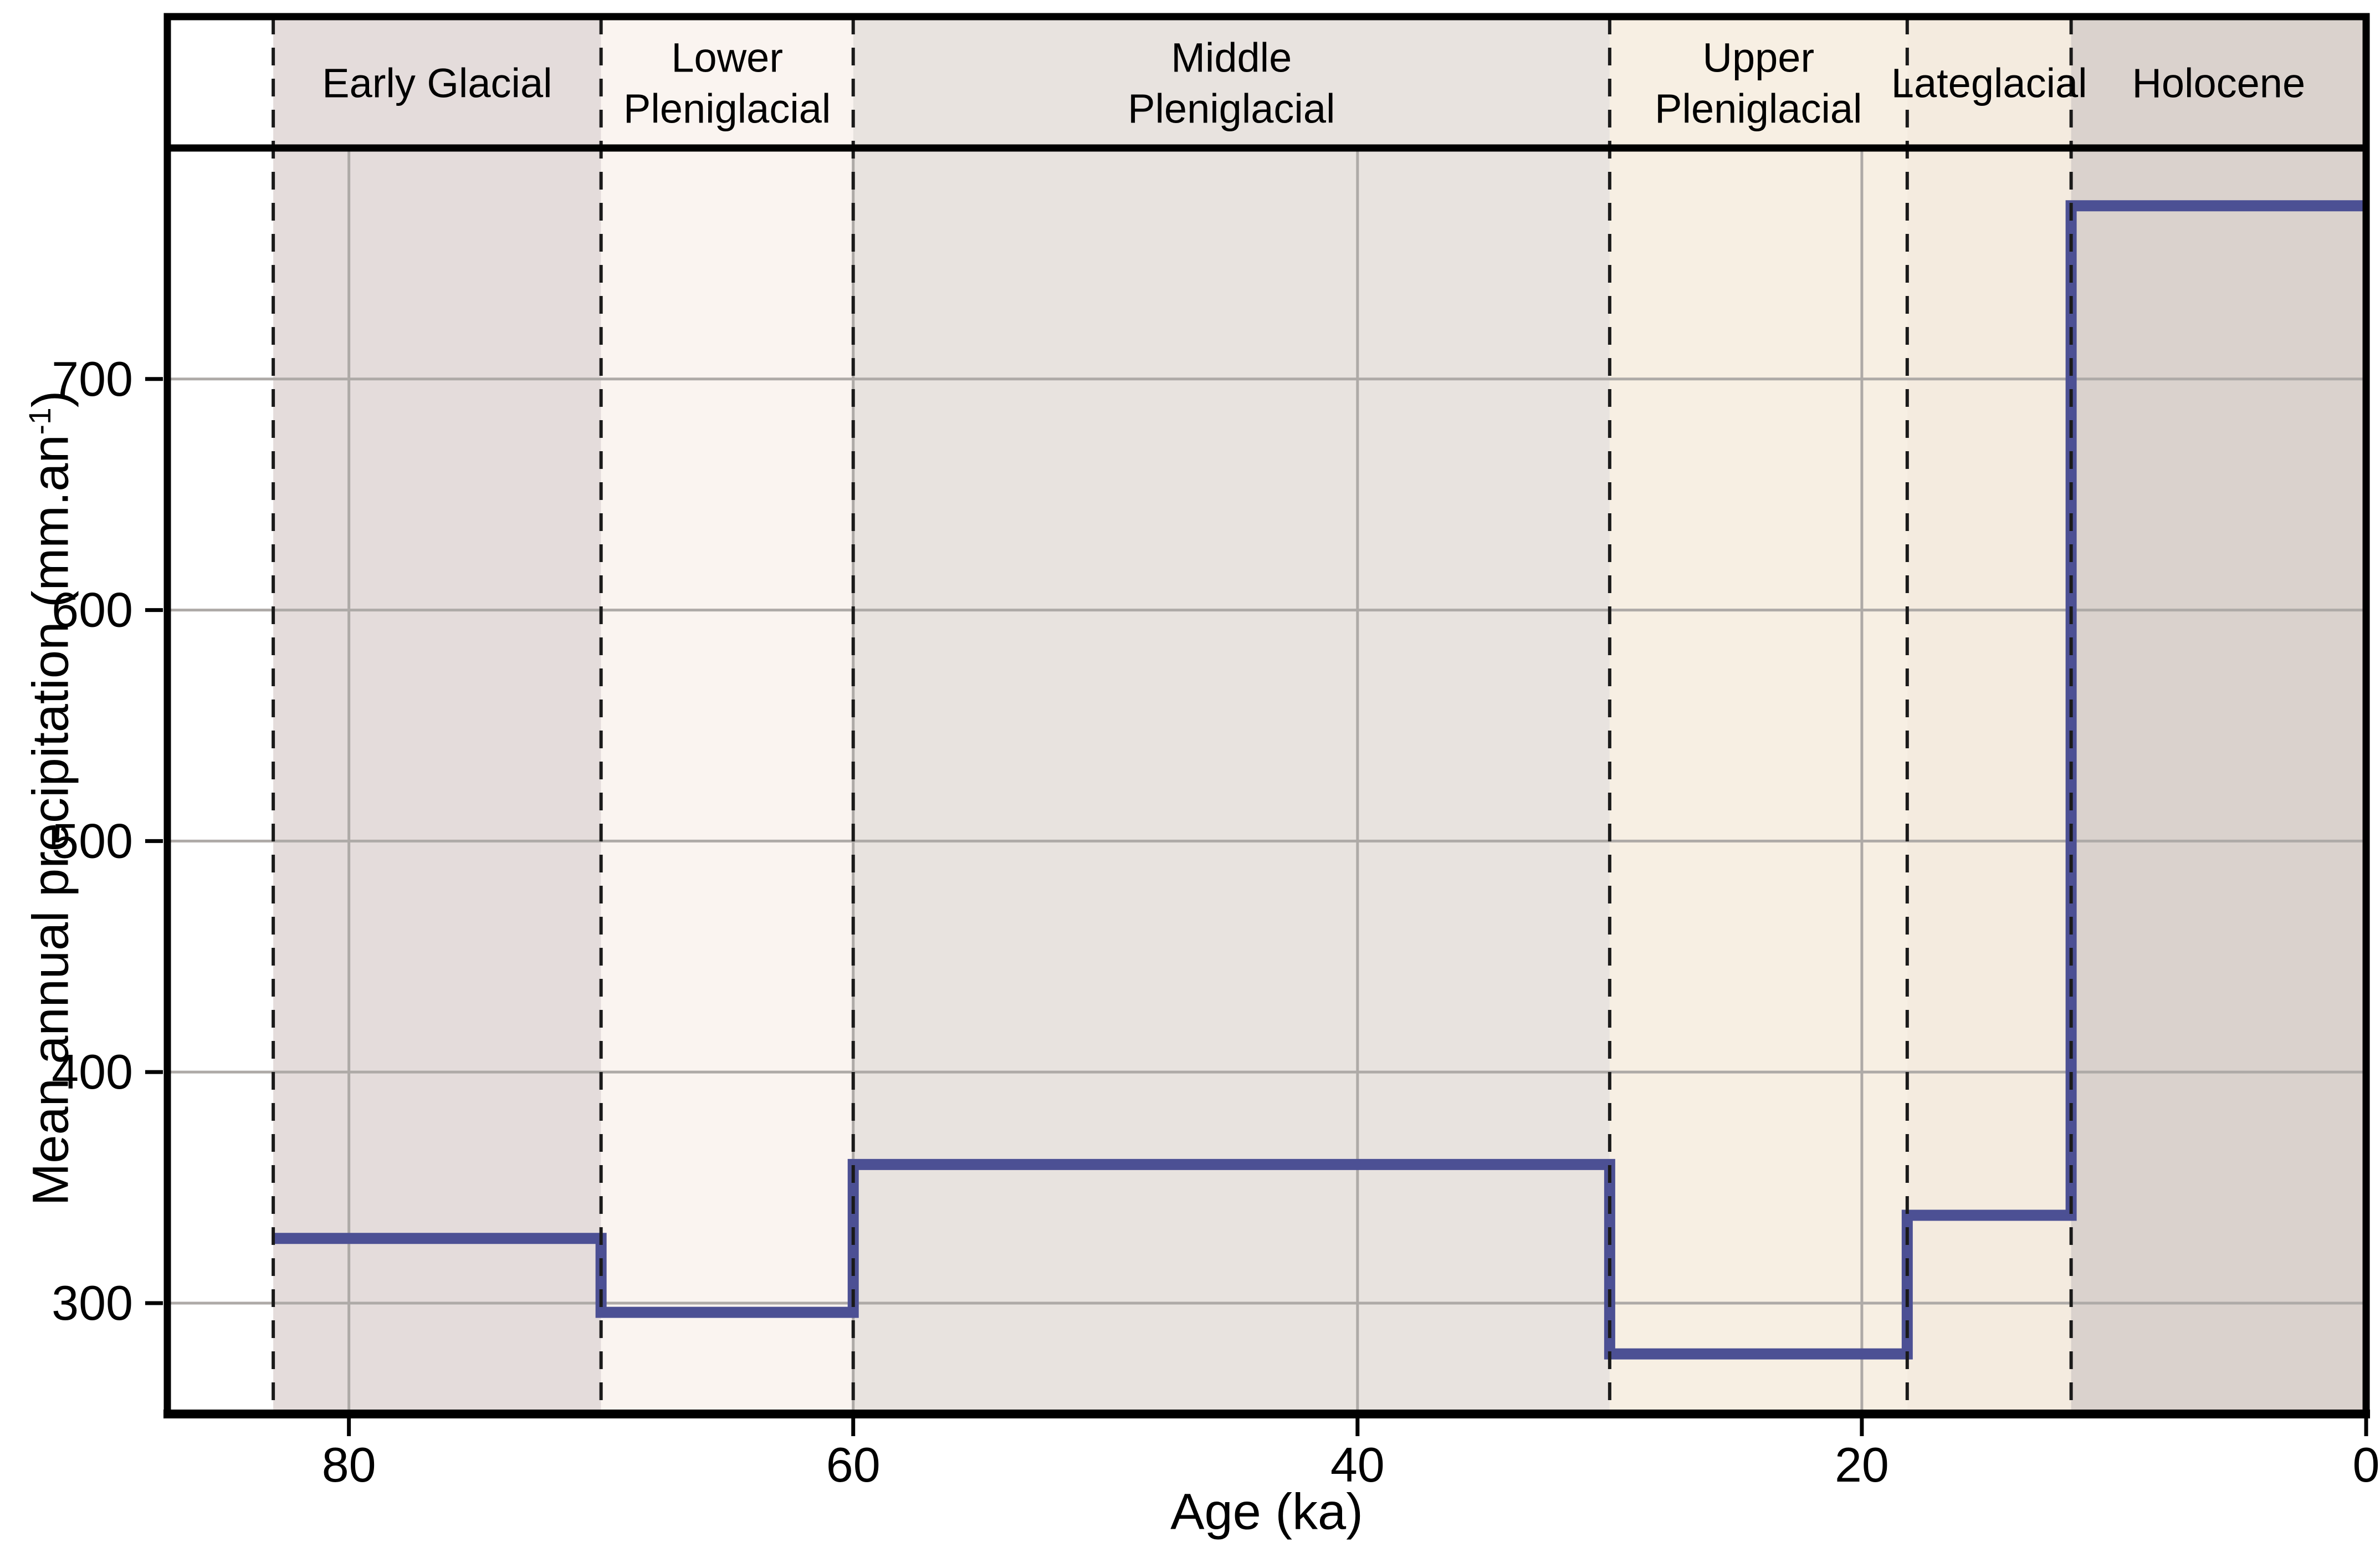  What do you see at coordinates (92, 1302) in the screenshot?
I see `y-tick-label-300: 300` at bounding box center [92, 1302].